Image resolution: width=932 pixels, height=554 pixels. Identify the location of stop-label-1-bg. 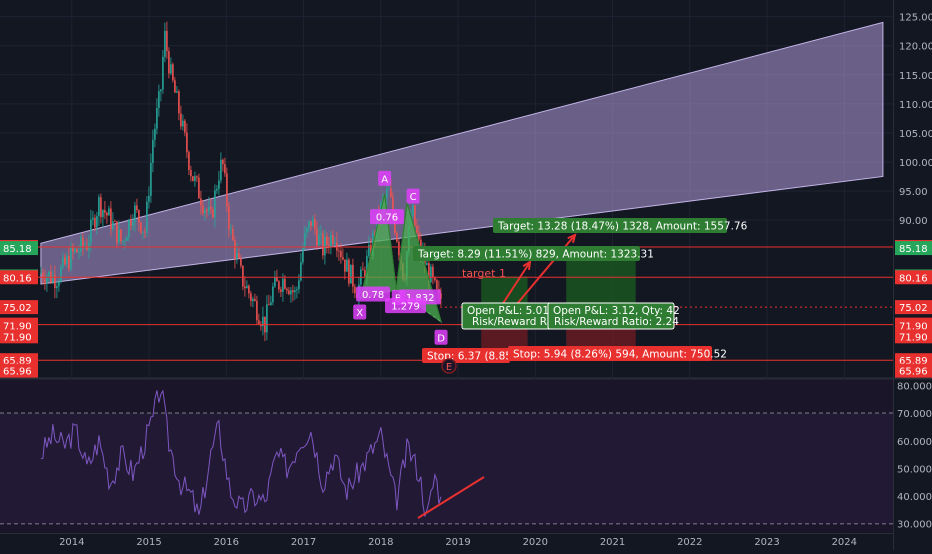
(466, 355).